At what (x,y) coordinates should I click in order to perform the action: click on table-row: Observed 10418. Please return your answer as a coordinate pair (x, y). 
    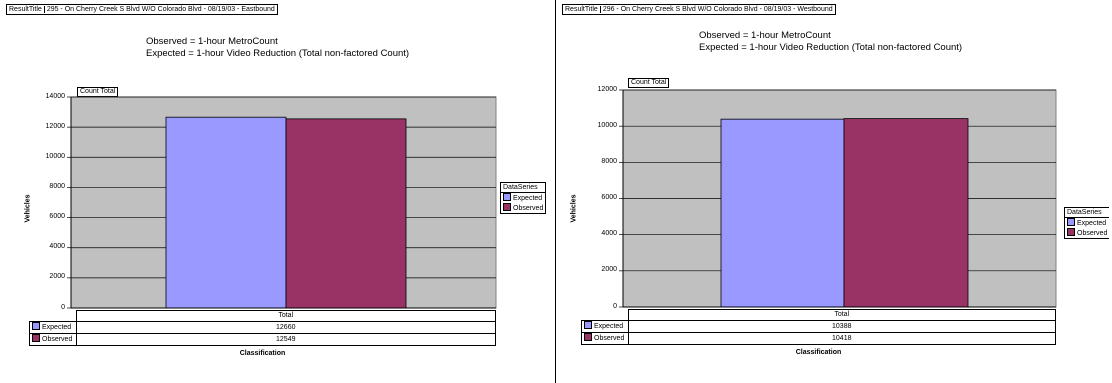
    Looking at the image, I should click on (818, 338).